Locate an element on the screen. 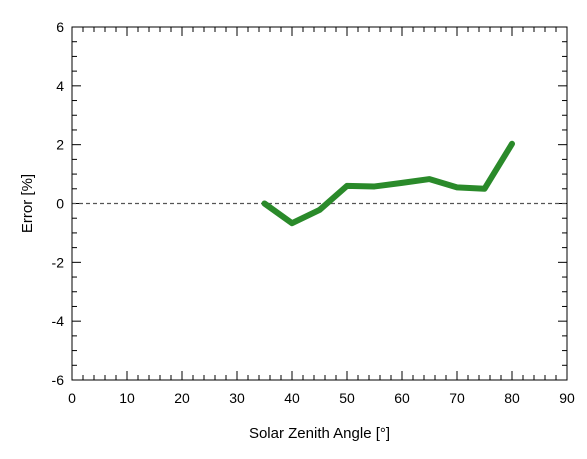 This screenshot has width=587, height=459. x-axis-title: Solar Zenith Angle [°] is located at coordinates (319, 433).